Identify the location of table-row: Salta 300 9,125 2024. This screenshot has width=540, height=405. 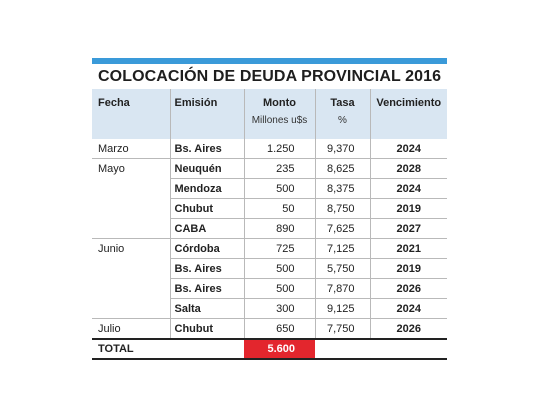
(269, 308).